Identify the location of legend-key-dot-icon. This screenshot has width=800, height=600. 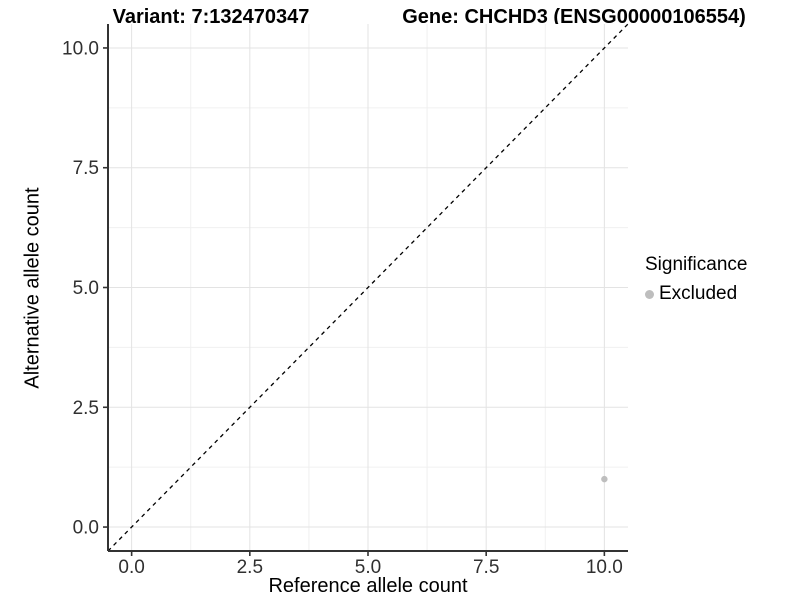
(649, 294).